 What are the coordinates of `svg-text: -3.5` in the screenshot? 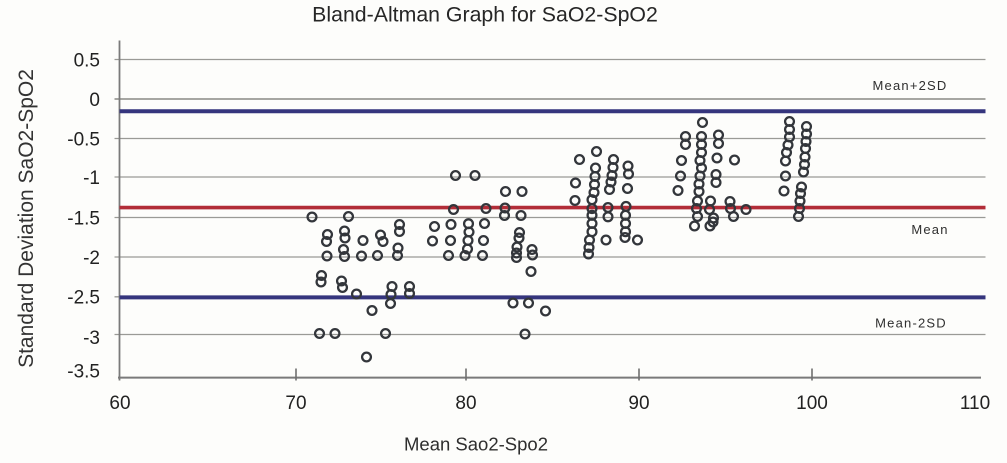 It's located at (83, 372).